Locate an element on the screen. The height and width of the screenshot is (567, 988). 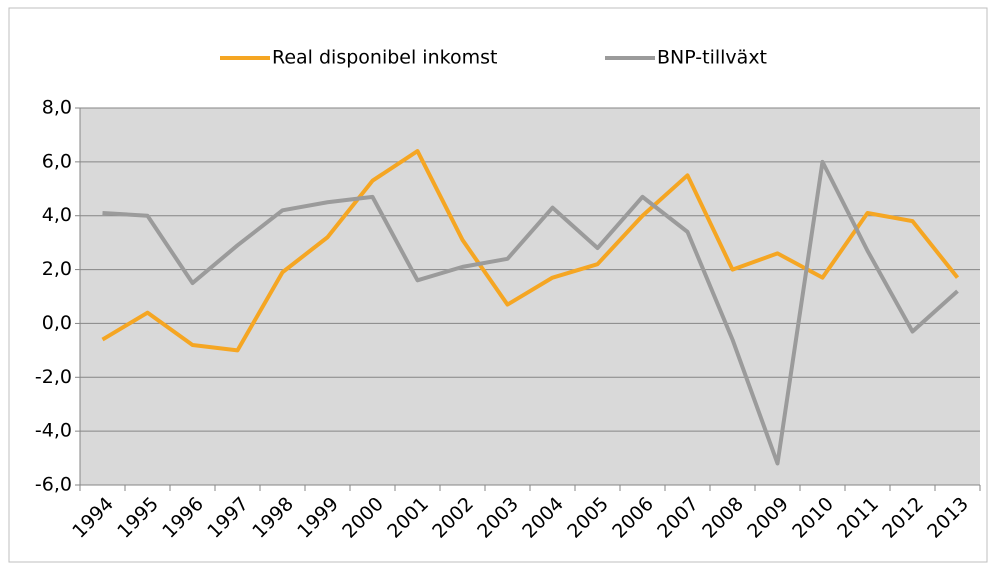
legend-label: Real disponibel inkomst is located at coordinates (384, 58).